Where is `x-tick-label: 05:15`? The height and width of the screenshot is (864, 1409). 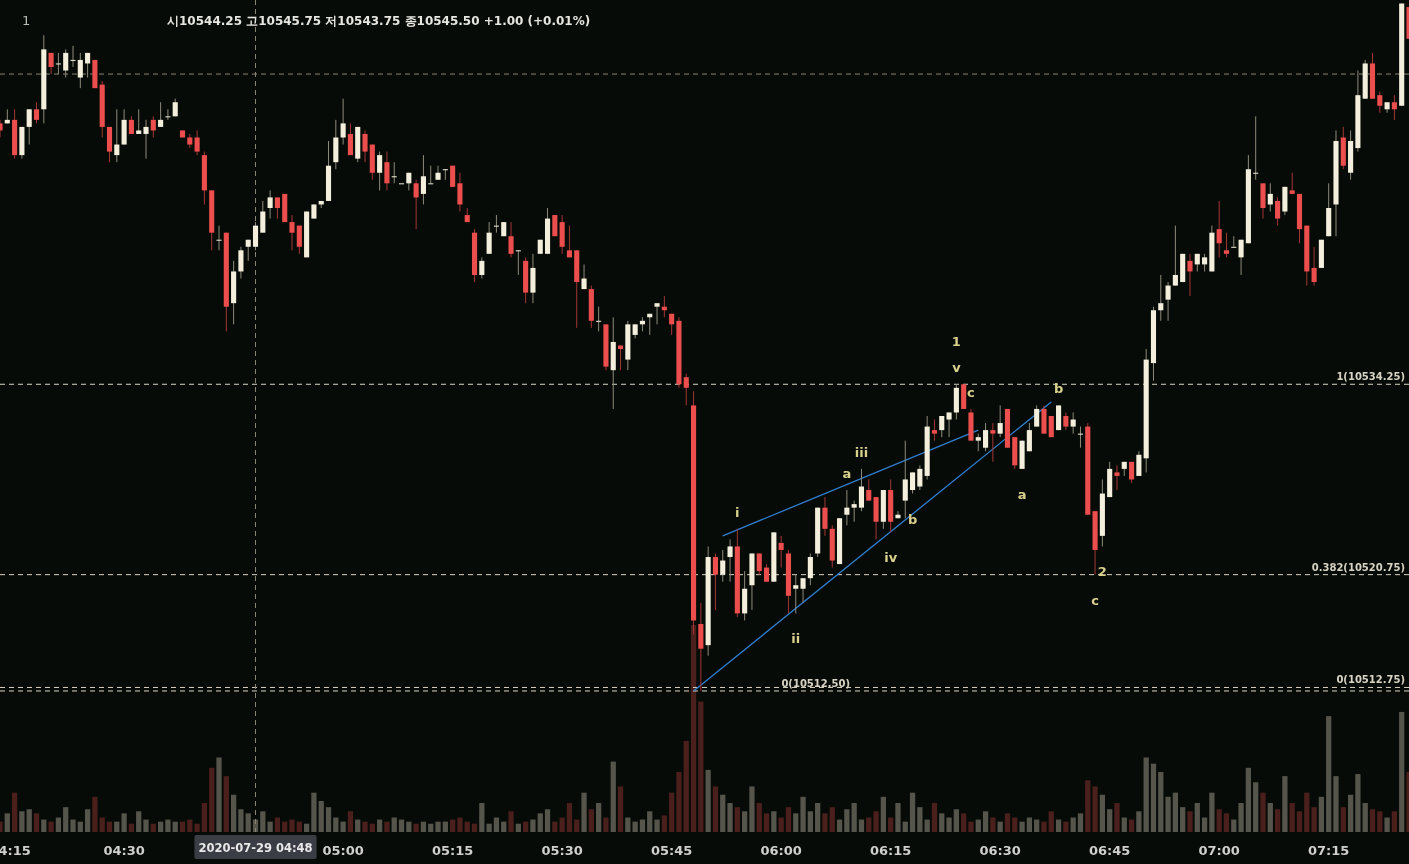
x-tick-label: 05:15 is located at coordinates (452, 850).